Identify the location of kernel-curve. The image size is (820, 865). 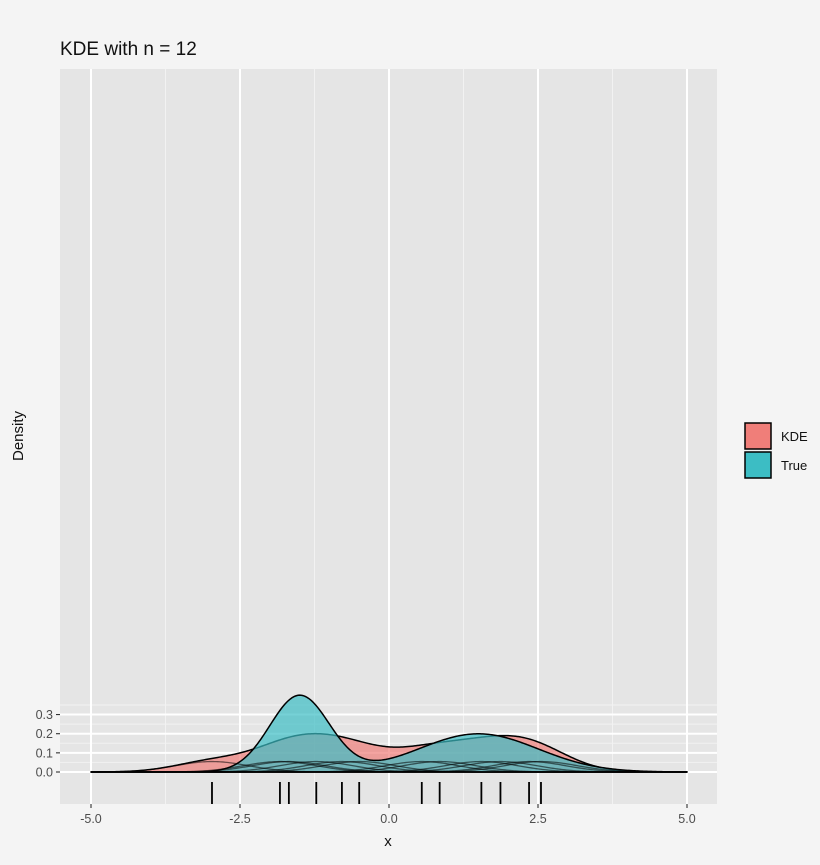
(389, 766).